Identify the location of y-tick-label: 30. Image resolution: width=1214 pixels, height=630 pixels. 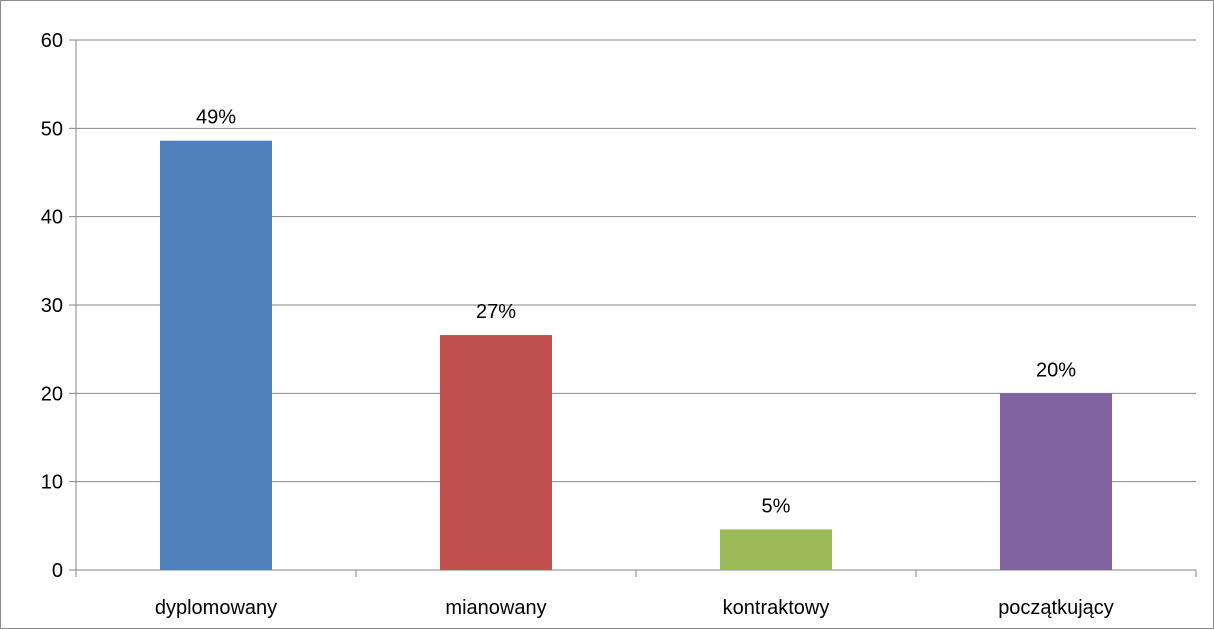
(52, 306).